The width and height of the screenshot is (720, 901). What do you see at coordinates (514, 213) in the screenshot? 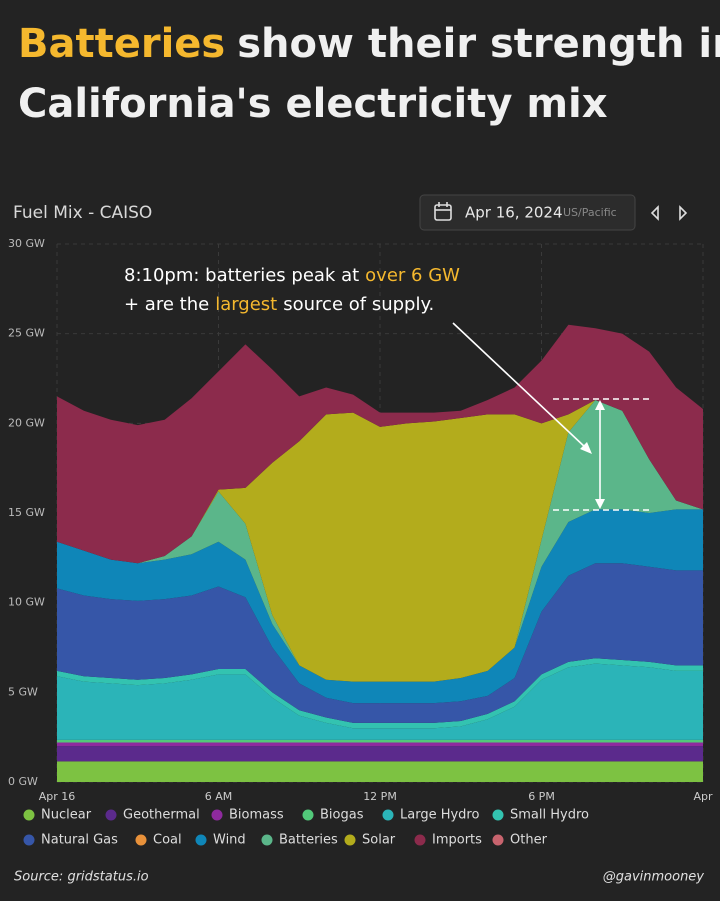
I see `date: Apr 16, 2024` at bounding box center [514, 213].